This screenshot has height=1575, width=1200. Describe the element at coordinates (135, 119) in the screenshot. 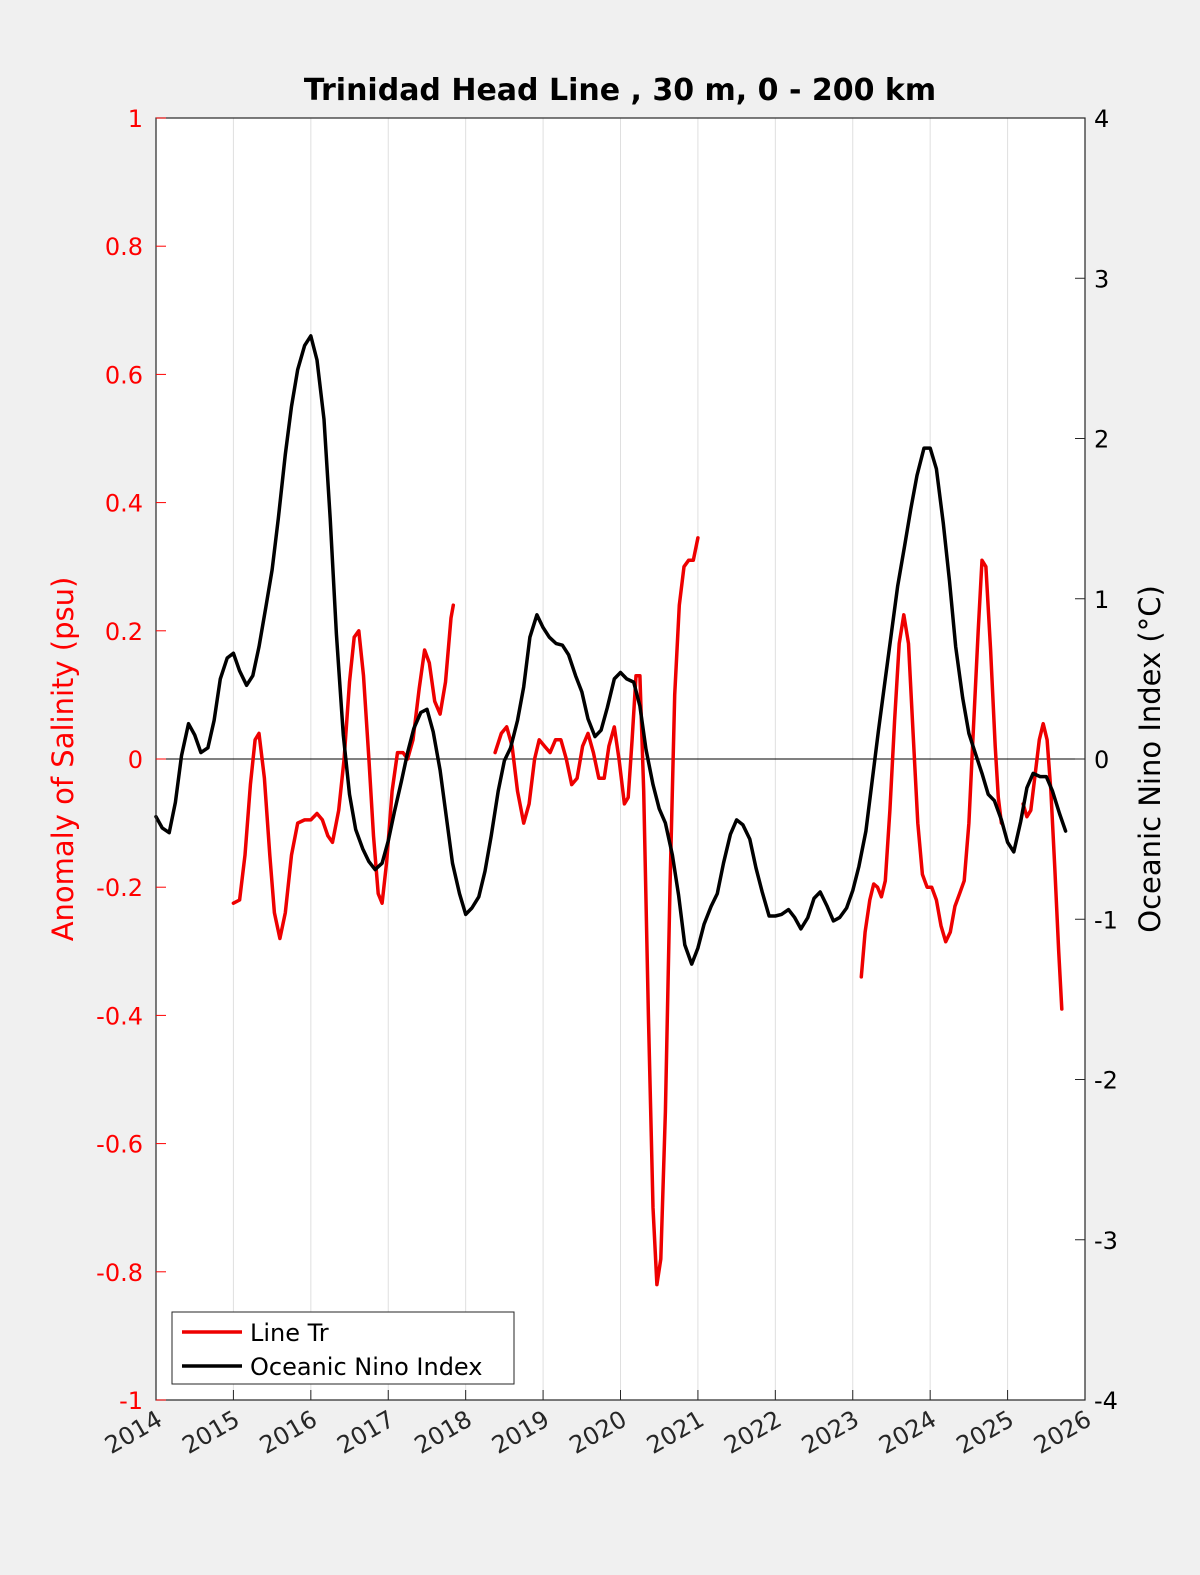

I see `y-left-tick-label: 1` at that location.